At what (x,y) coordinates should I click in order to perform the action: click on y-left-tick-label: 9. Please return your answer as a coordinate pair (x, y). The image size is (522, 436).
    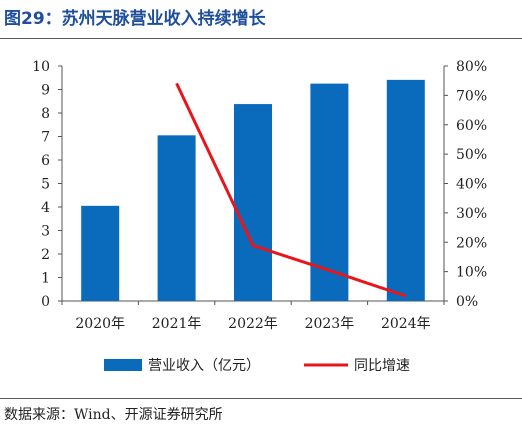
    Looking at the image, I should click on (45, 91).